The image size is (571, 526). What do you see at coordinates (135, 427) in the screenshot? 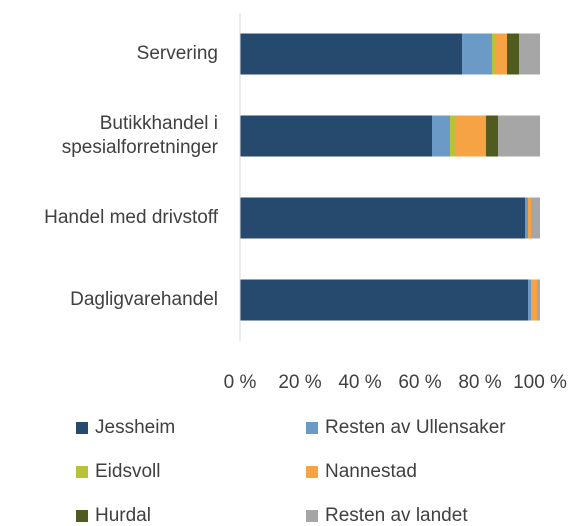
I see `legend-label: Jessheim` at bounding box center [135, 427].